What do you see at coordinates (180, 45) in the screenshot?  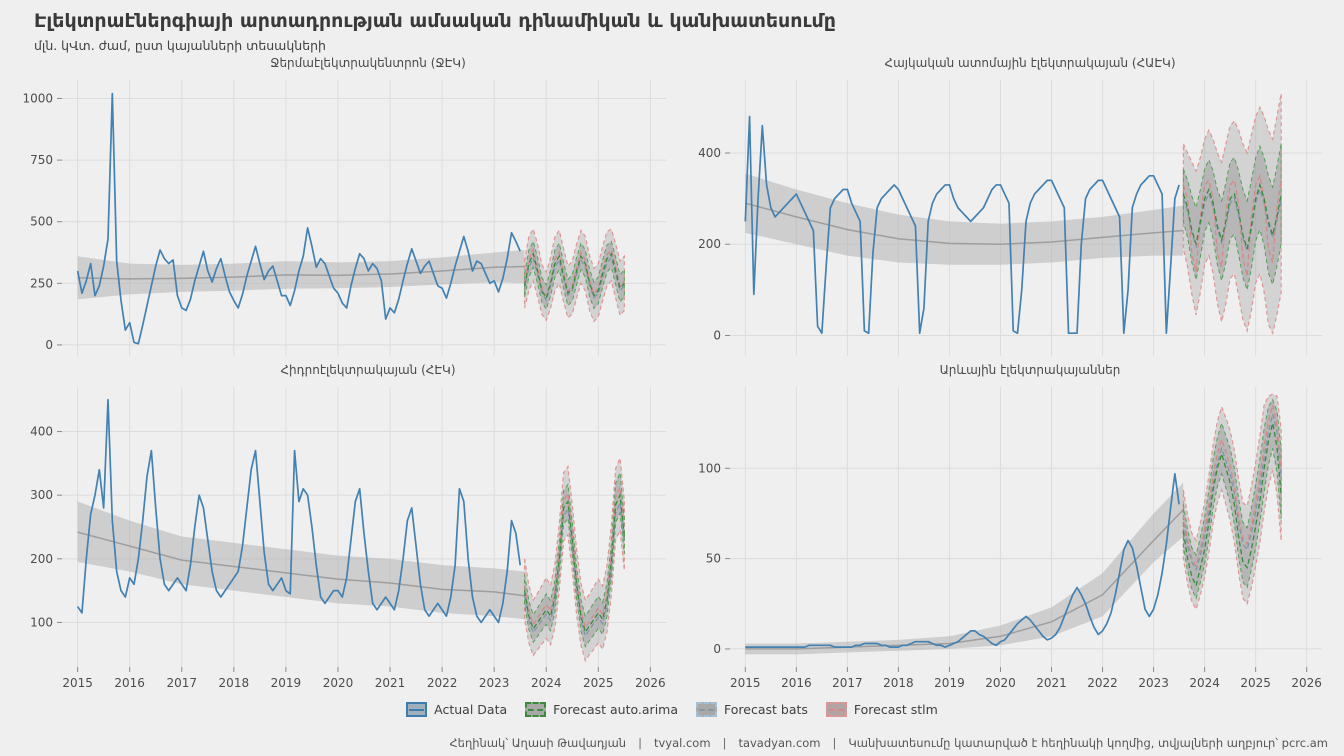 I see `page-subtitle: մլն. կՎտ. ժամ, ըստ կայանների տեսակների` at bounding box center [180, 45].